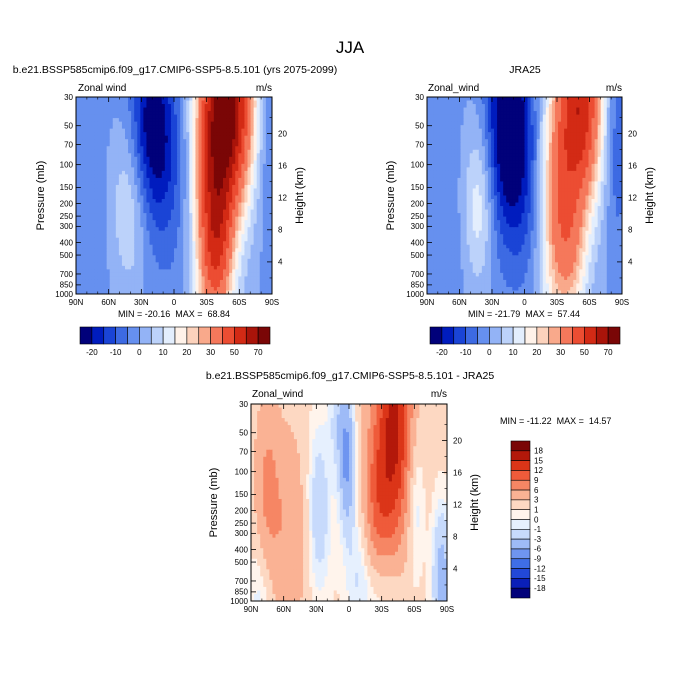  What do you see at coordinates (193, 335) in the screenshot?
I see `colorbar-swatch` at bounding box center [193, 335].